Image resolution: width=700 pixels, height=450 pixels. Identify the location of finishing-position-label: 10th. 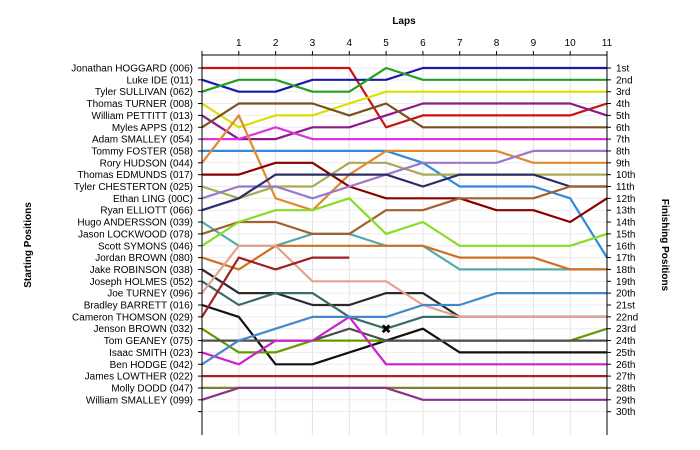
(625, 175).